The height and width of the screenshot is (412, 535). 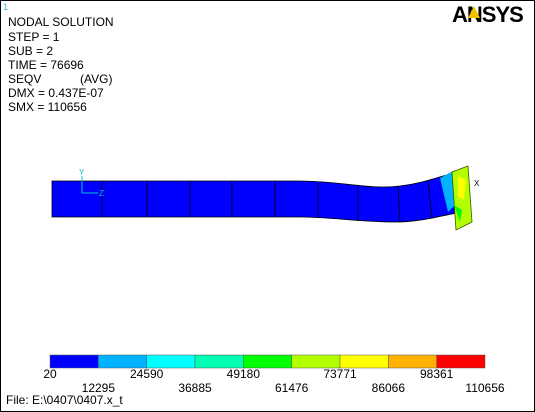 I want to click on triad-label: Z, so click(x=101, y=193).